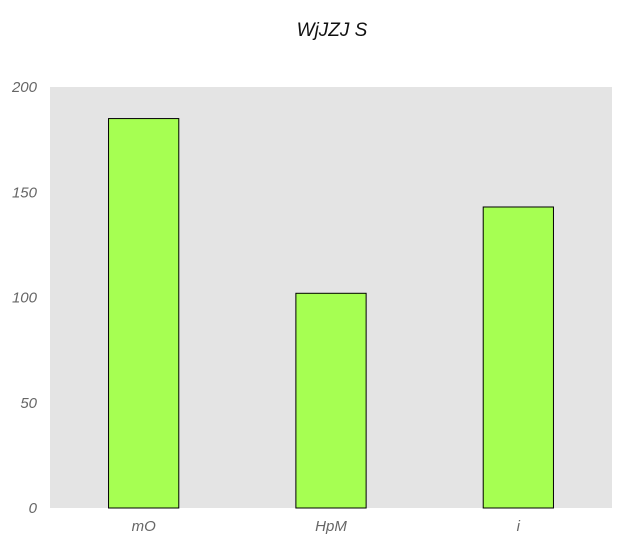  Describe the element at coordinates (332, 30) in the screenshot. I see `chart-title: WjJZJ S` at that location.